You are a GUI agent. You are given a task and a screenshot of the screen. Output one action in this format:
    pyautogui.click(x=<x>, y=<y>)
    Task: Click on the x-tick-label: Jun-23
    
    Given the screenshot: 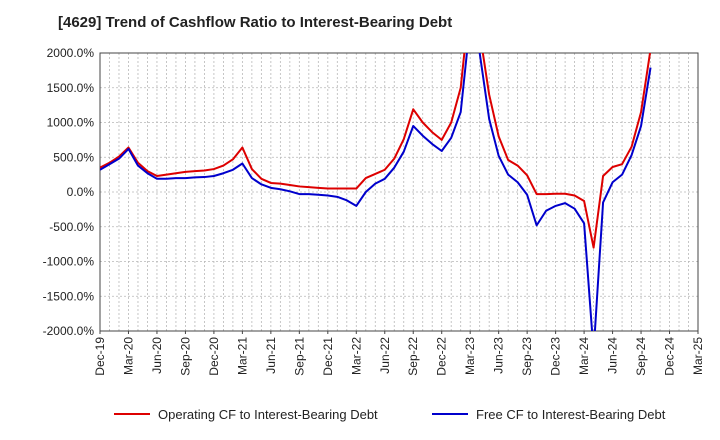 What is the action you would take?
    pyautogui.click(x=499, y=355)
    